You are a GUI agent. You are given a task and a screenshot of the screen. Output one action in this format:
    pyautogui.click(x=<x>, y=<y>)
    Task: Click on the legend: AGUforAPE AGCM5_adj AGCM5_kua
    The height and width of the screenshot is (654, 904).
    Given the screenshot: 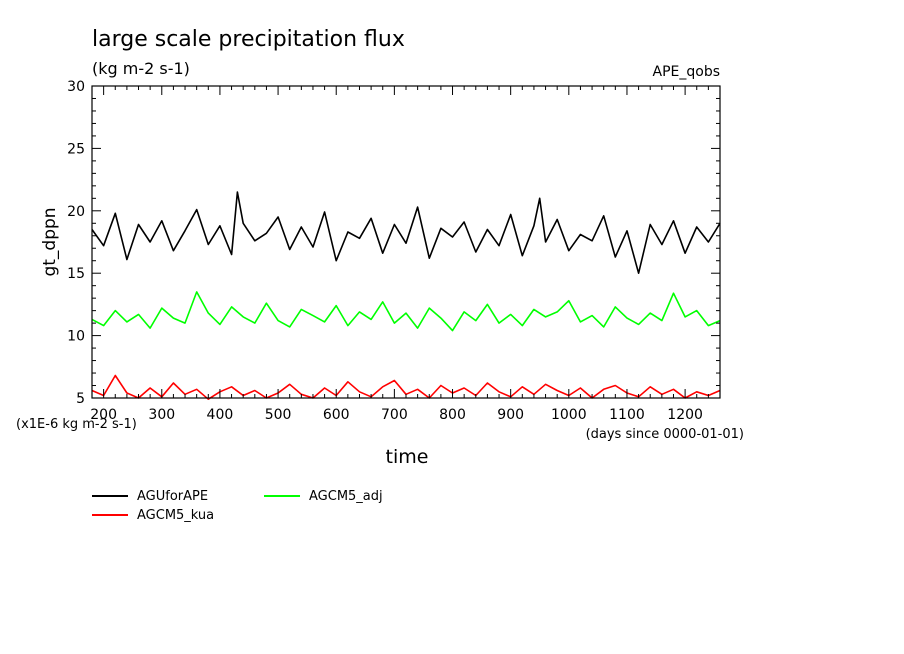 What is the action you would take?
    pyautogui.click(x=237, y=506)
    